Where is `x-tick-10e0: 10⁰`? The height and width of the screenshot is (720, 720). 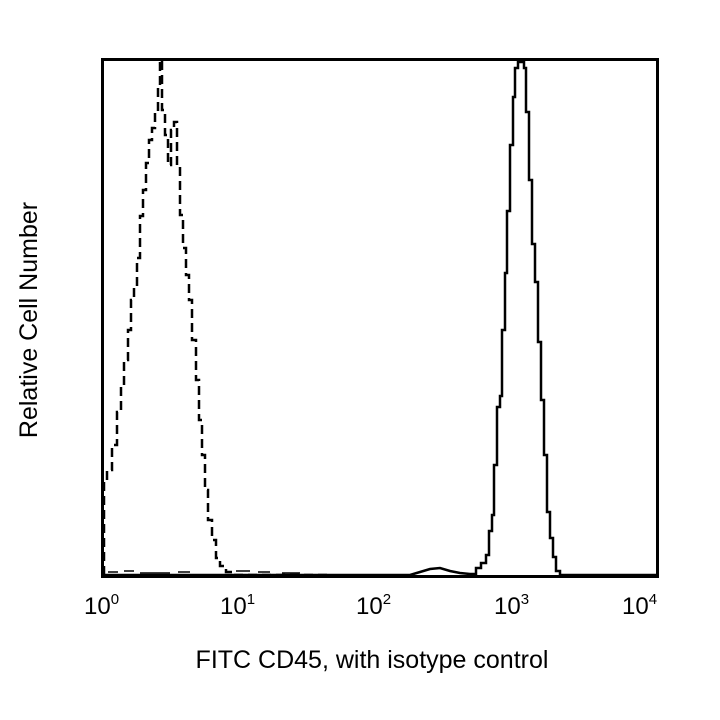 x-tick-10e0: 10⁰ is located at coordinates (101, 605).